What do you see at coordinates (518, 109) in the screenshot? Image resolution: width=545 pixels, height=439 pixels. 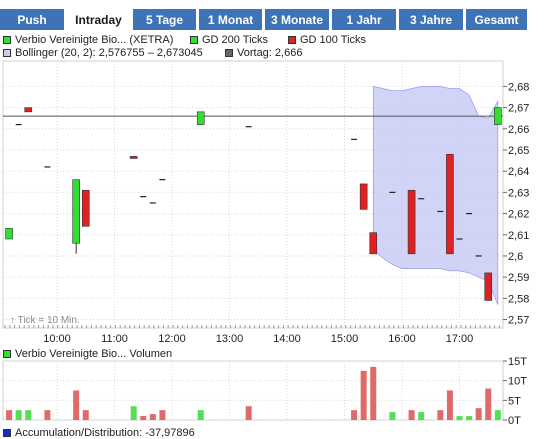 I see `y-tick-label: 2,67` at bounding box center [518, 109].